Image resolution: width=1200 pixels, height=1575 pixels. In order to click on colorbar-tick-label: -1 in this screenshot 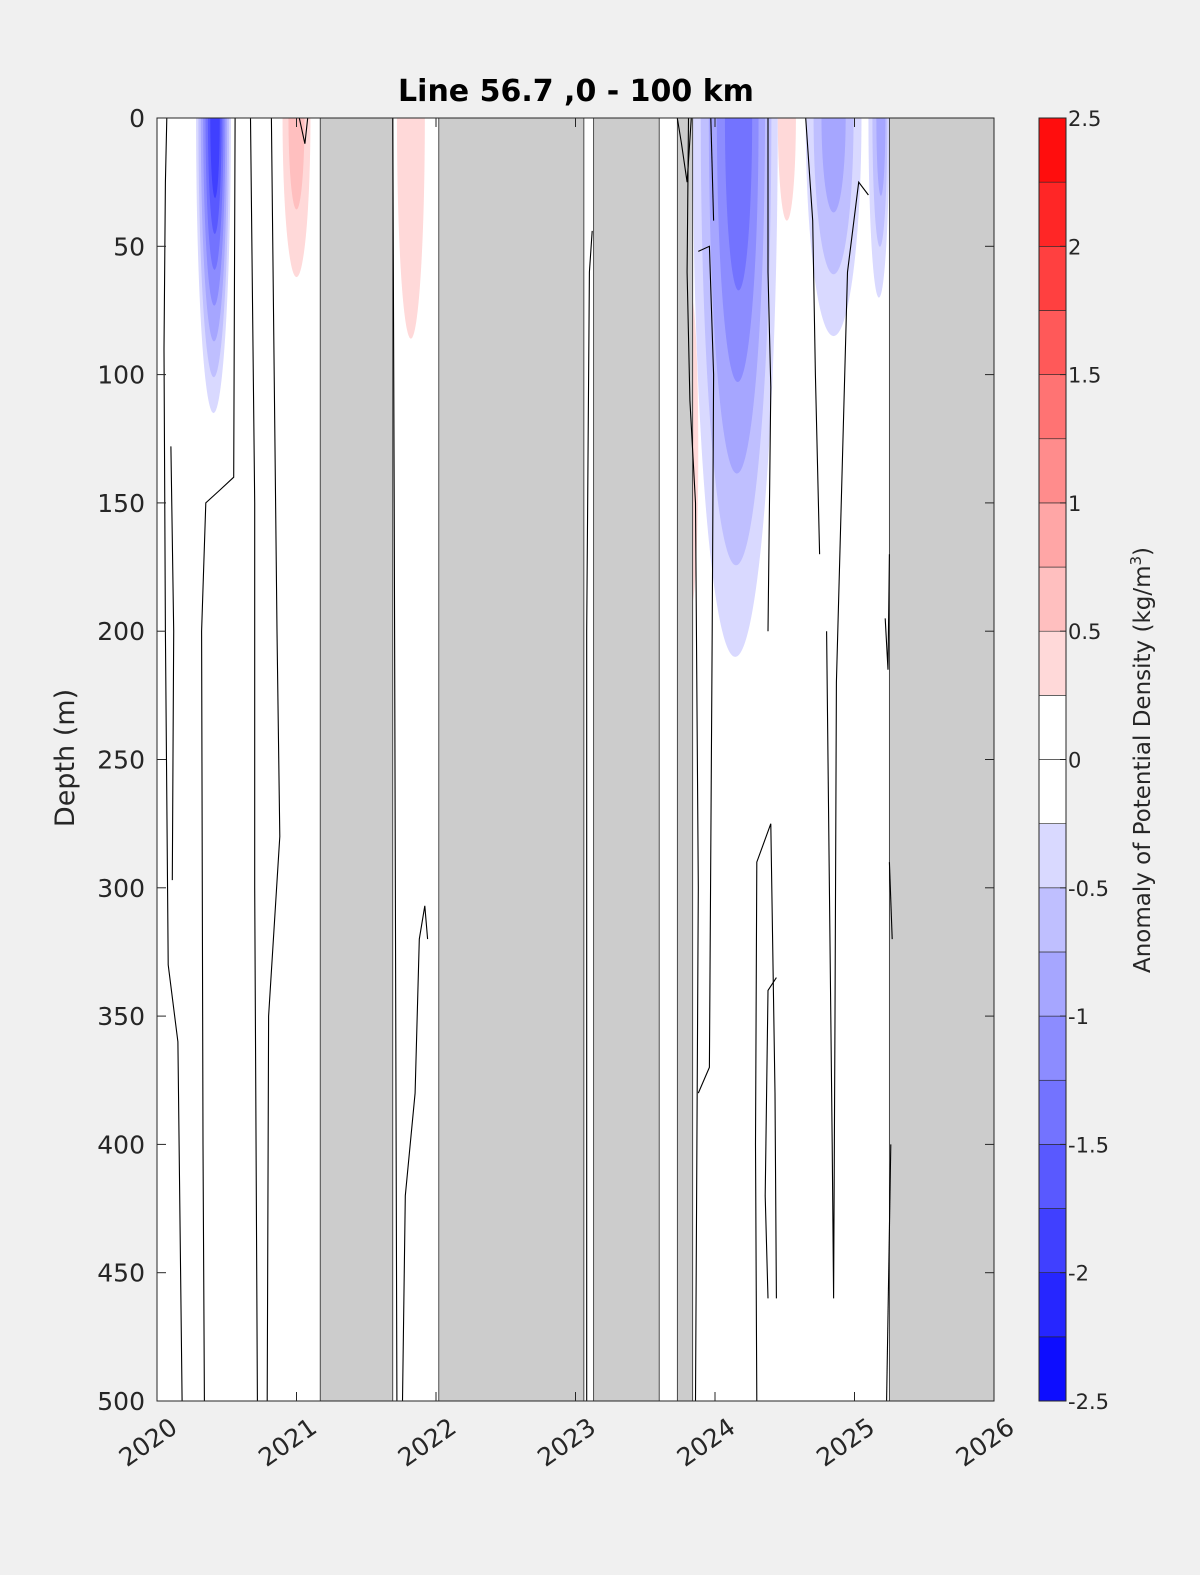, I will do `click(1078, 1017)`.